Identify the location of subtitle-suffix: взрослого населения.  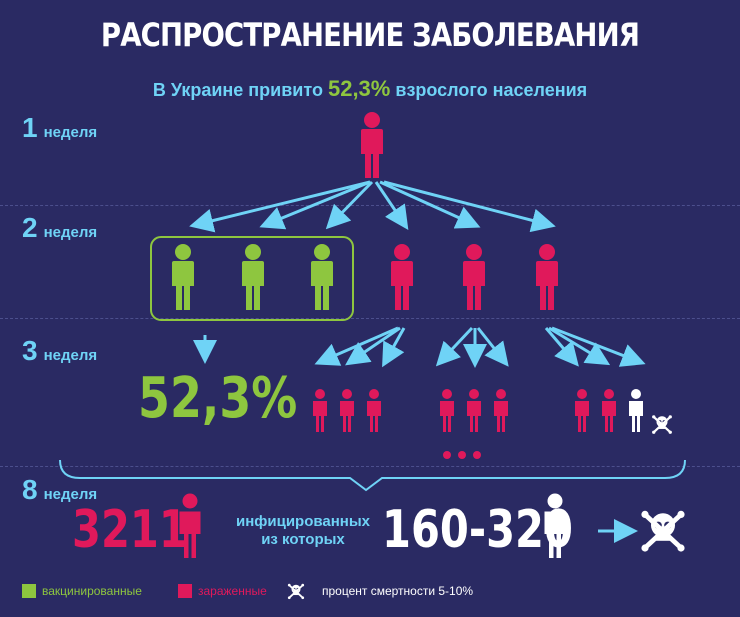
(491, 90).